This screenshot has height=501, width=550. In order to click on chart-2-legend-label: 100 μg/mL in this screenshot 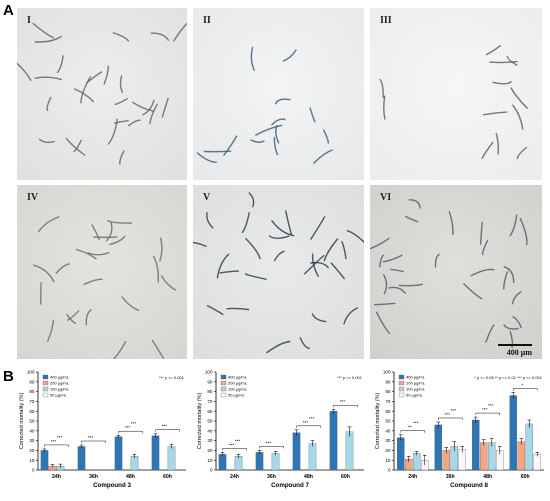, I will do `click(416, 389)`.